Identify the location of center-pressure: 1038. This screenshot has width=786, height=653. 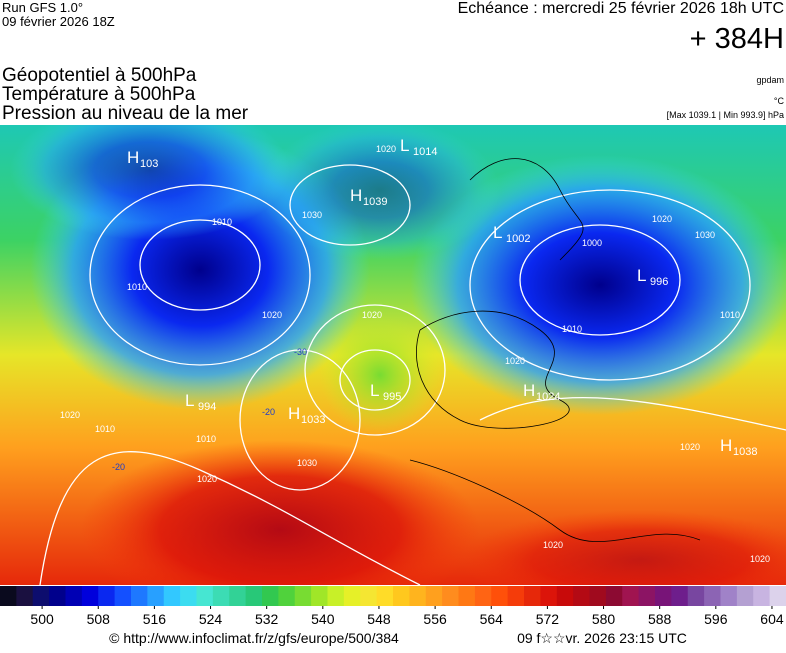
(745, 452).